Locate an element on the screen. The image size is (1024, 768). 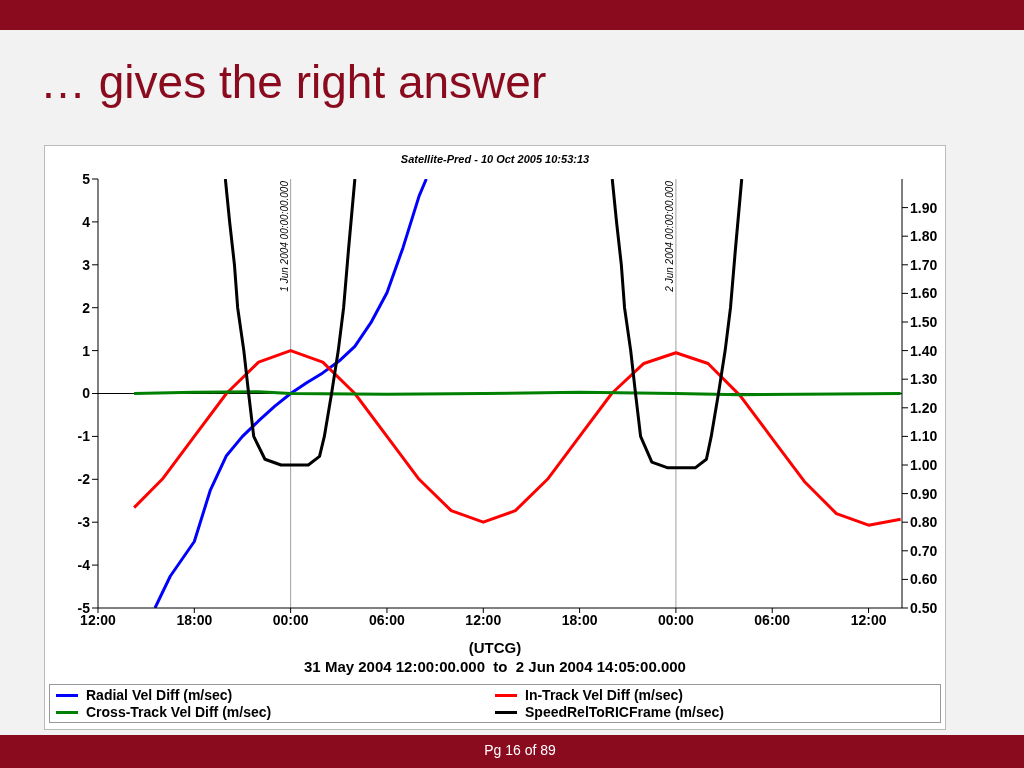
y-tick-label: -4 is located at coordinates (84, 565).